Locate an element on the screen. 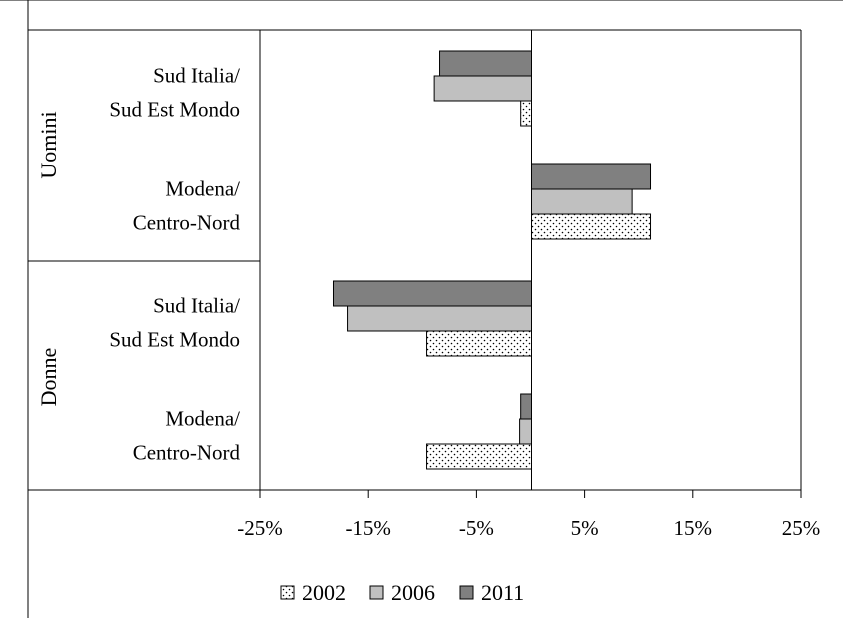 The height and width of the screenshot is (618, 843). bar-donne-2-2011 is located at coordinates (526, 406).